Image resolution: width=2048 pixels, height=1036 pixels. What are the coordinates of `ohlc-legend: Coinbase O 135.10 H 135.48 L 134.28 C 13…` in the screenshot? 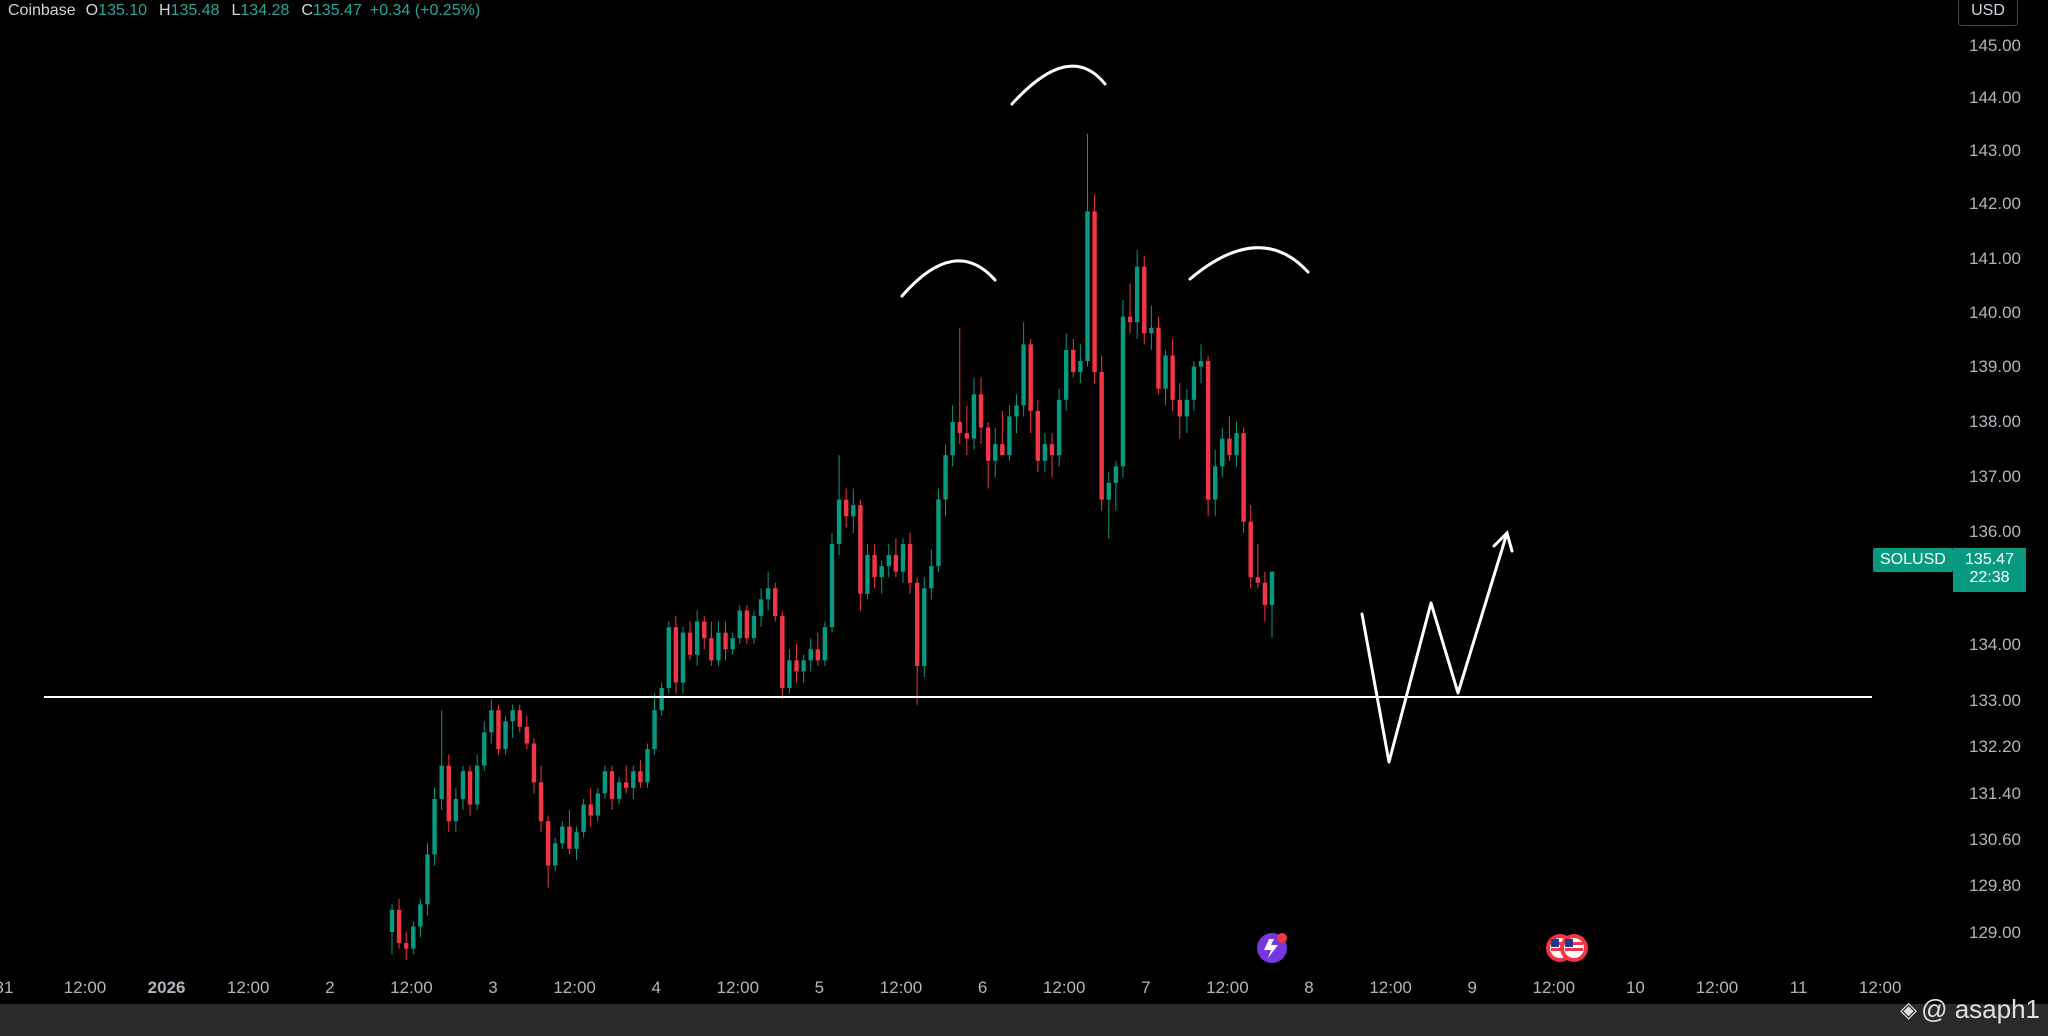 It's located at (242, 11).